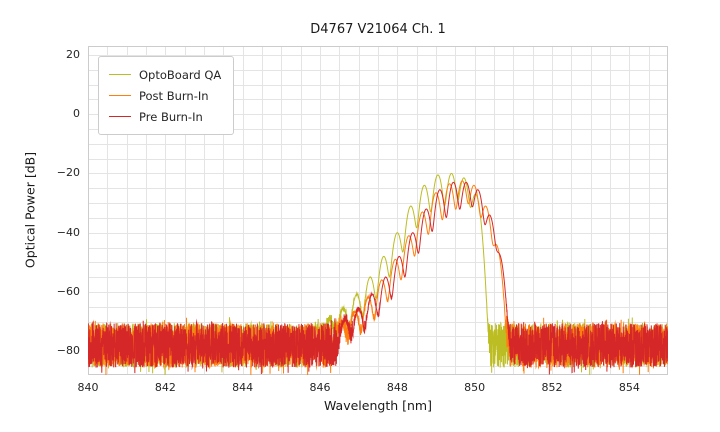 This screenshot has width=720, height=432. What do you see at coordinates (88, 387) in the screenshot?
I see `x-tick-label: 840` at bounding box center [88, 387].